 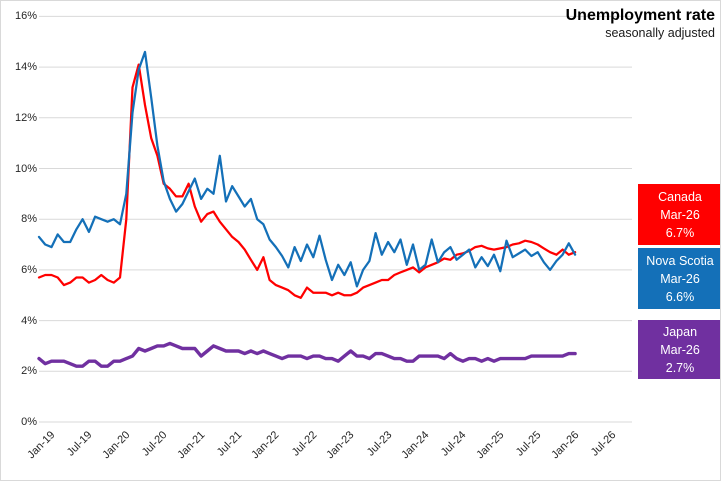 I want to click on y-tick-label: 0%, so click(x=29, y=422).